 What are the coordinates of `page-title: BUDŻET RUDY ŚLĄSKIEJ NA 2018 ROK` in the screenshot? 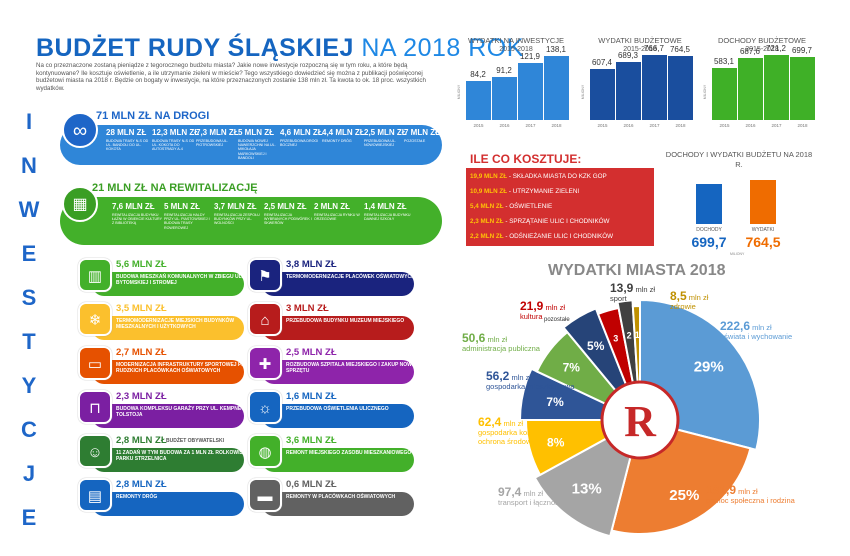 It's located at (280, 48).